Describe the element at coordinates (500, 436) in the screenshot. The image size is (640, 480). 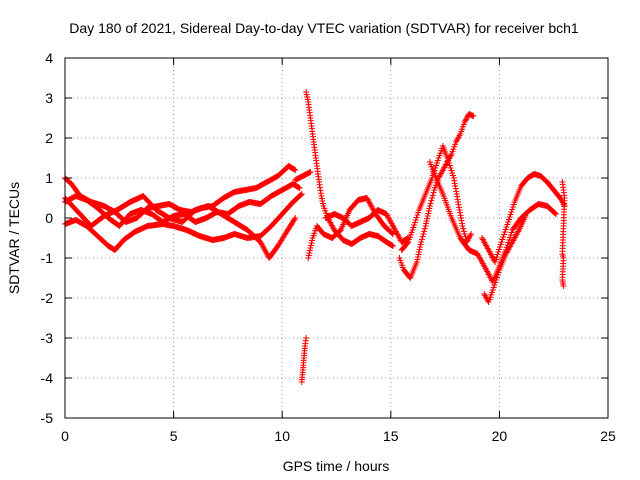
I see `x-tick-label: 20` at that location.